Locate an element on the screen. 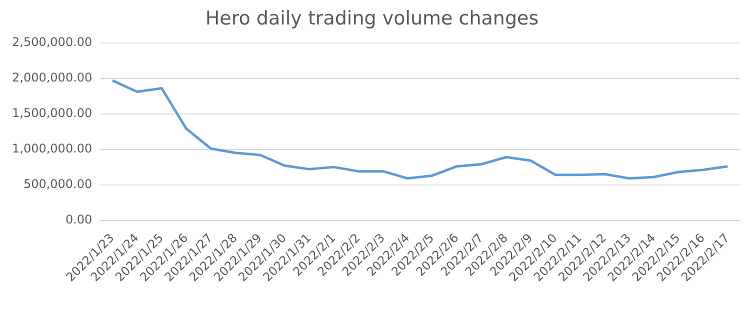 The image size is (750, 328). y-tick-label: 500,000.00 is located at coordinates (57, 183).